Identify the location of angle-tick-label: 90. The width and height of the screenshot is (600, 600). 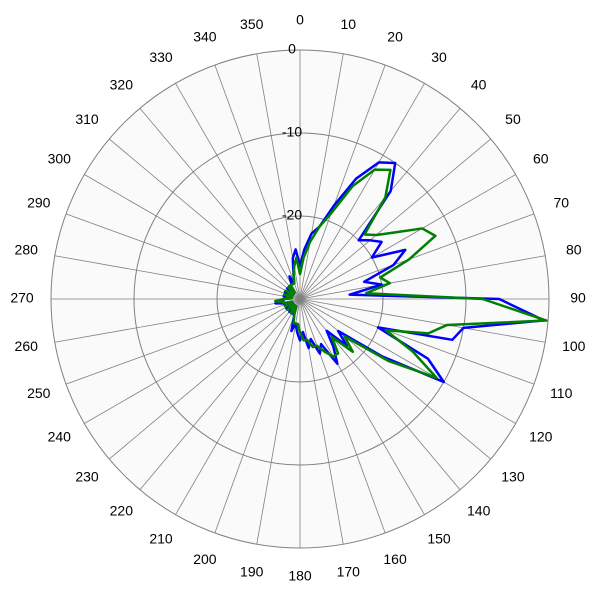
(578, 298).